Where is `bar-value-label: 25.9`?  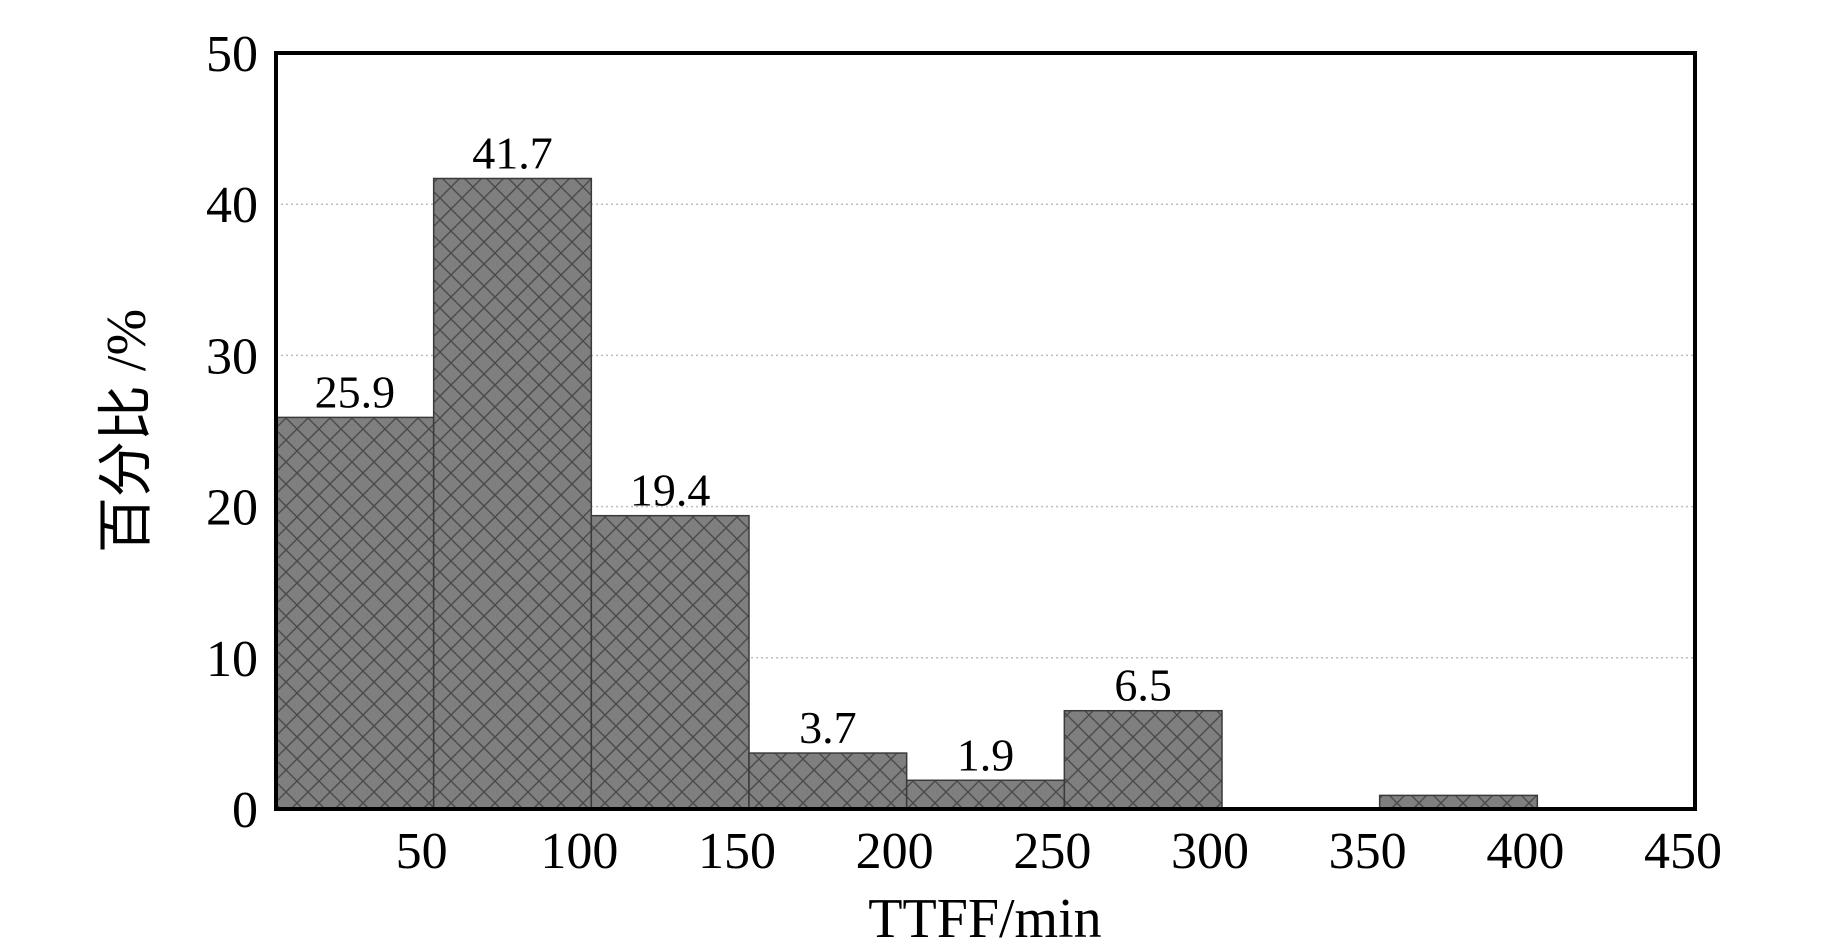 bar-value-label: 25.9 is located at coordinates (355, 391).